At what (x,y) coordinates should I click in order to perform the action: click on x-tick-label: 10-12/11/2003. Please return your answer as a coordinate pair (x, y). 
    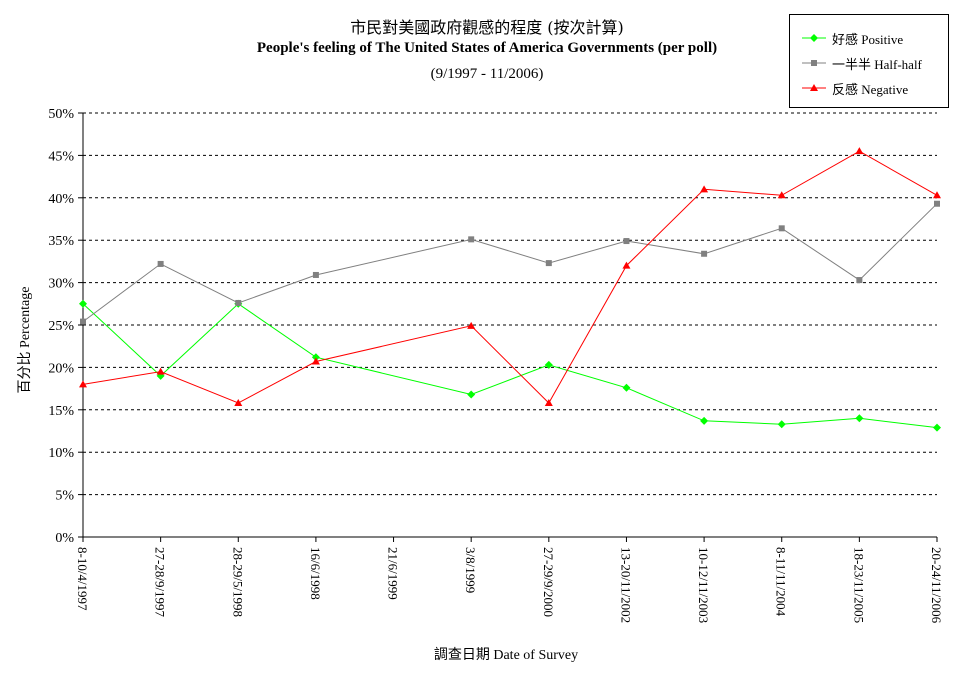
    Looking at the image, I should click on (703, 585).